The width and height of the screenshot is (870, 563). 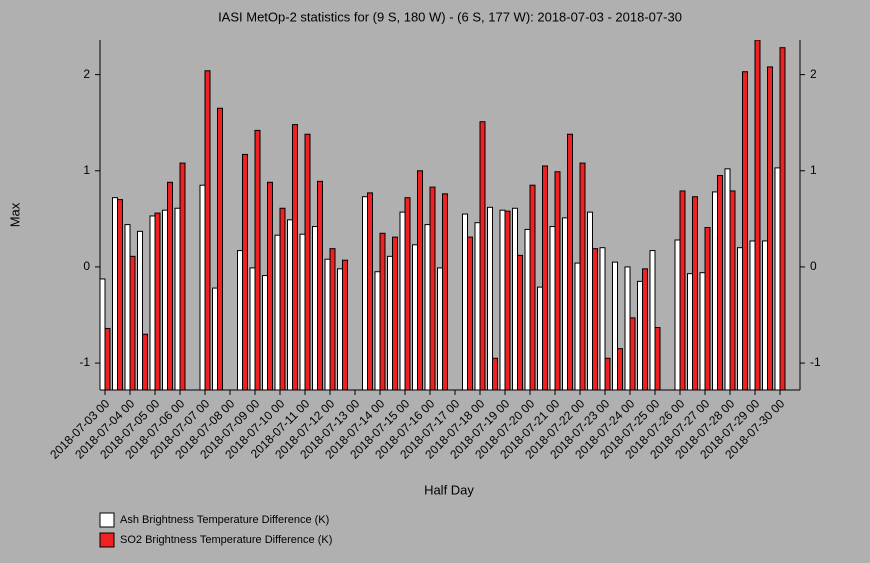 I want to click on y2-tick-label: 0, so click(x=813, y=266).